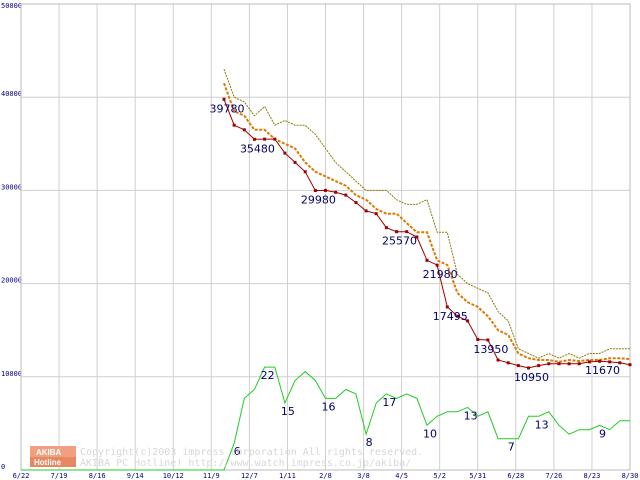 The width and height of the screenshot is (640, 480). Describe the element at coordinates (490, 349) in the screenshot. I see `data-label: 13950` at that location.